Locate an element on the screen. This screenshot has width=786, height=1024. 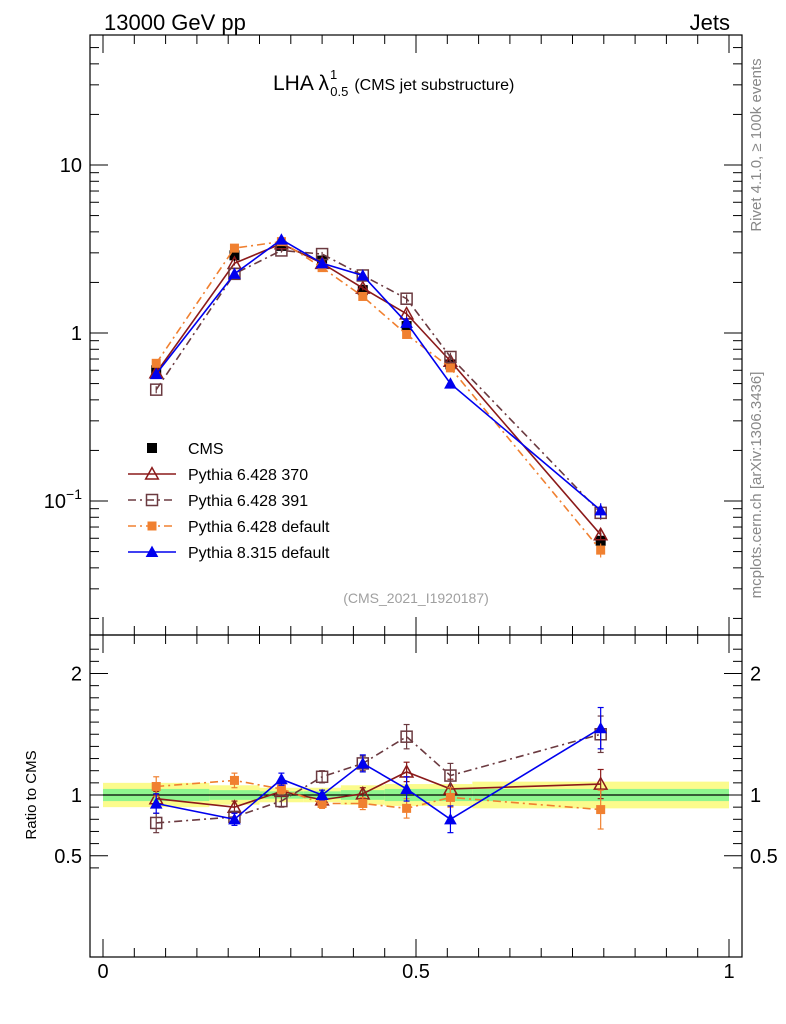
upper-y-tick-label: 10 is located at coordinates (71, 166).